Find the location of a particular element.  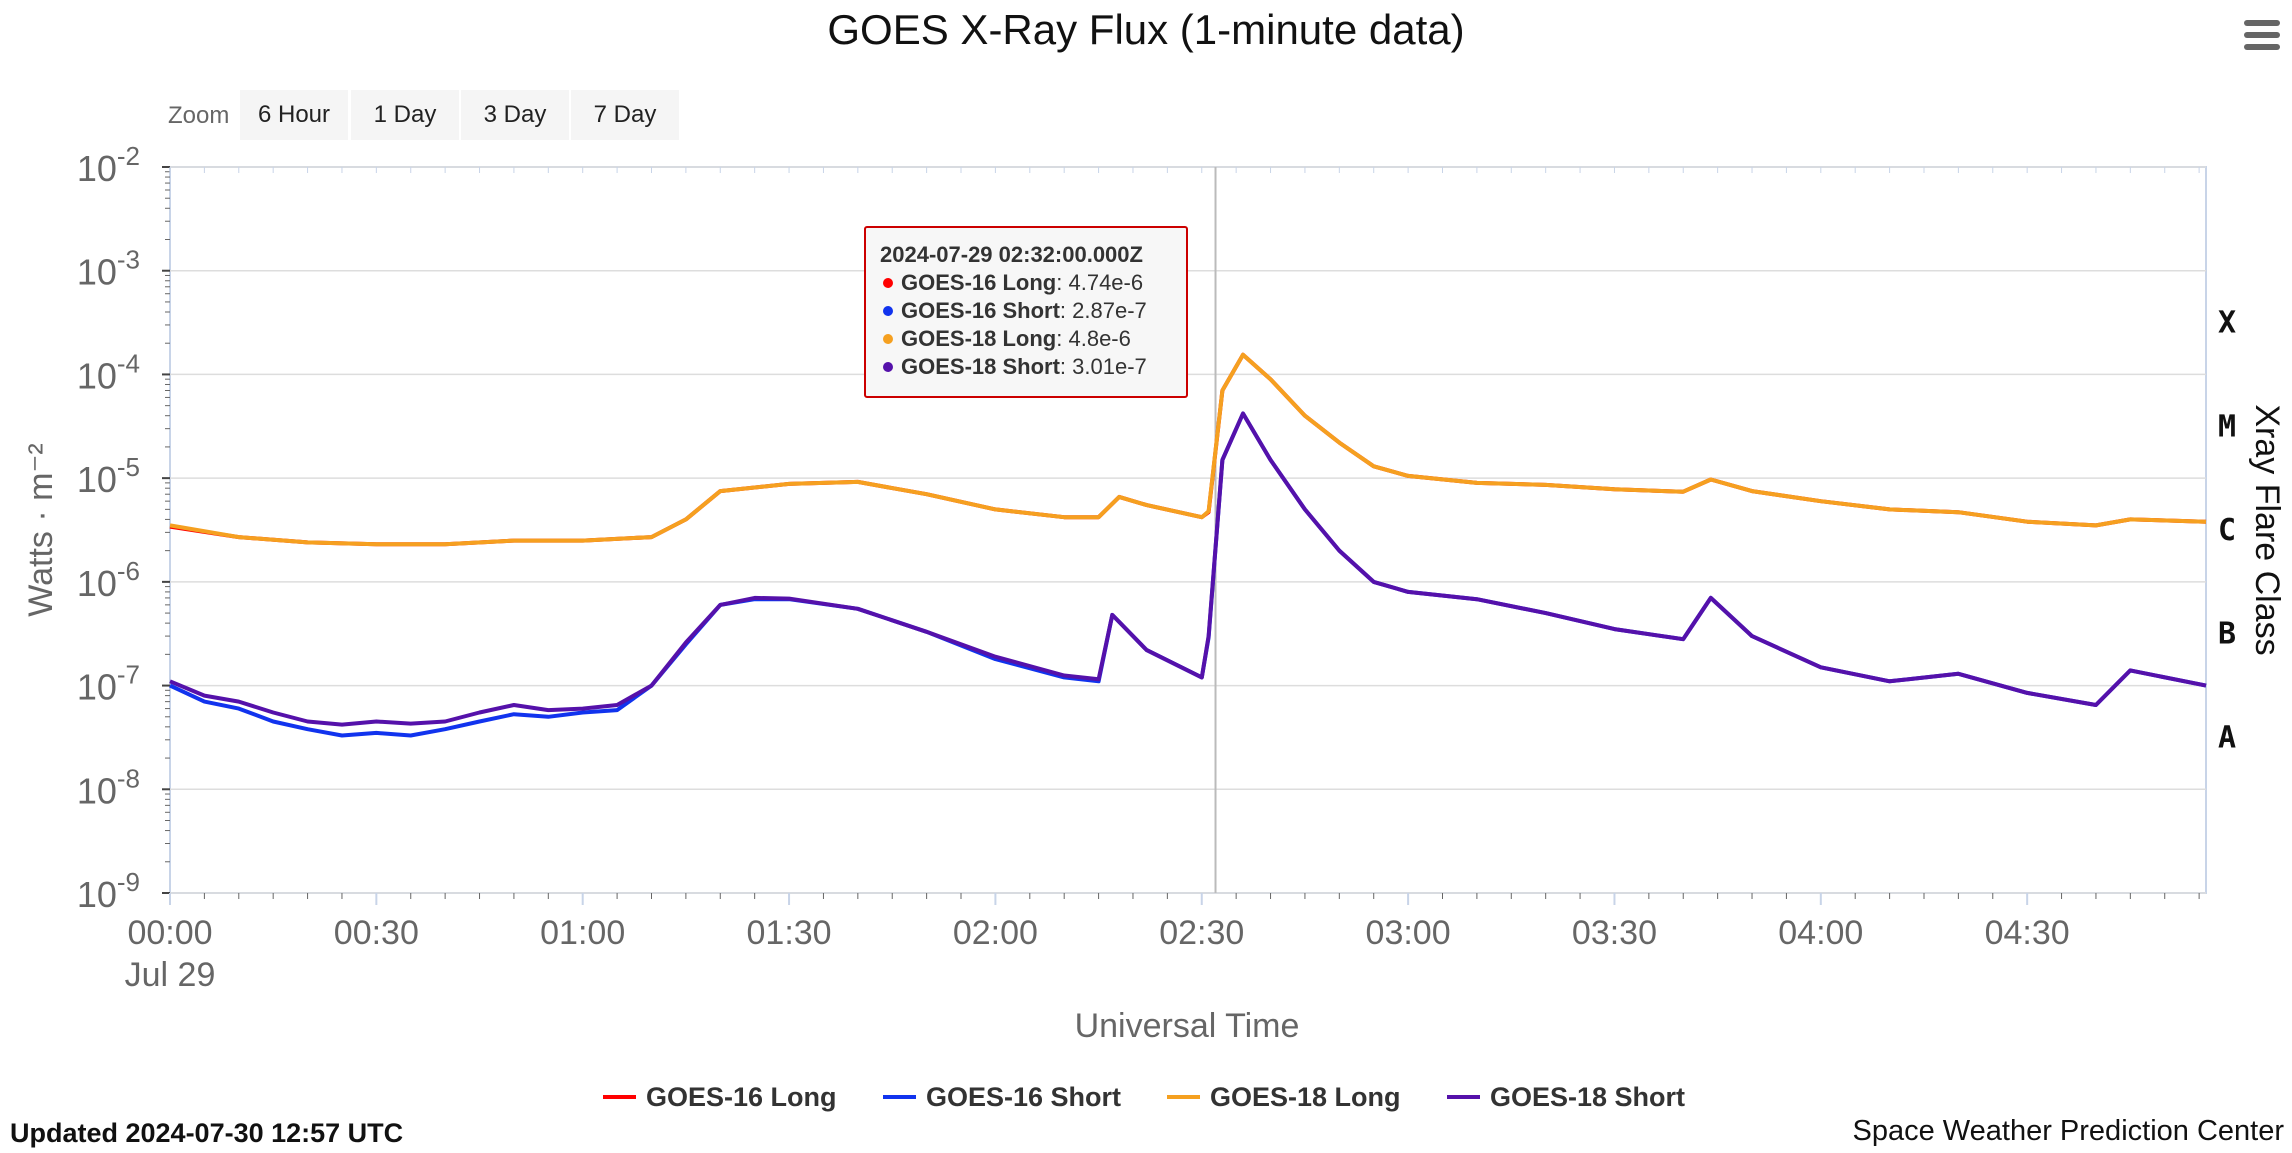

tooltip-row: GOES-16 Long: 4.74e-6 is located at coordinates (1013, 282).